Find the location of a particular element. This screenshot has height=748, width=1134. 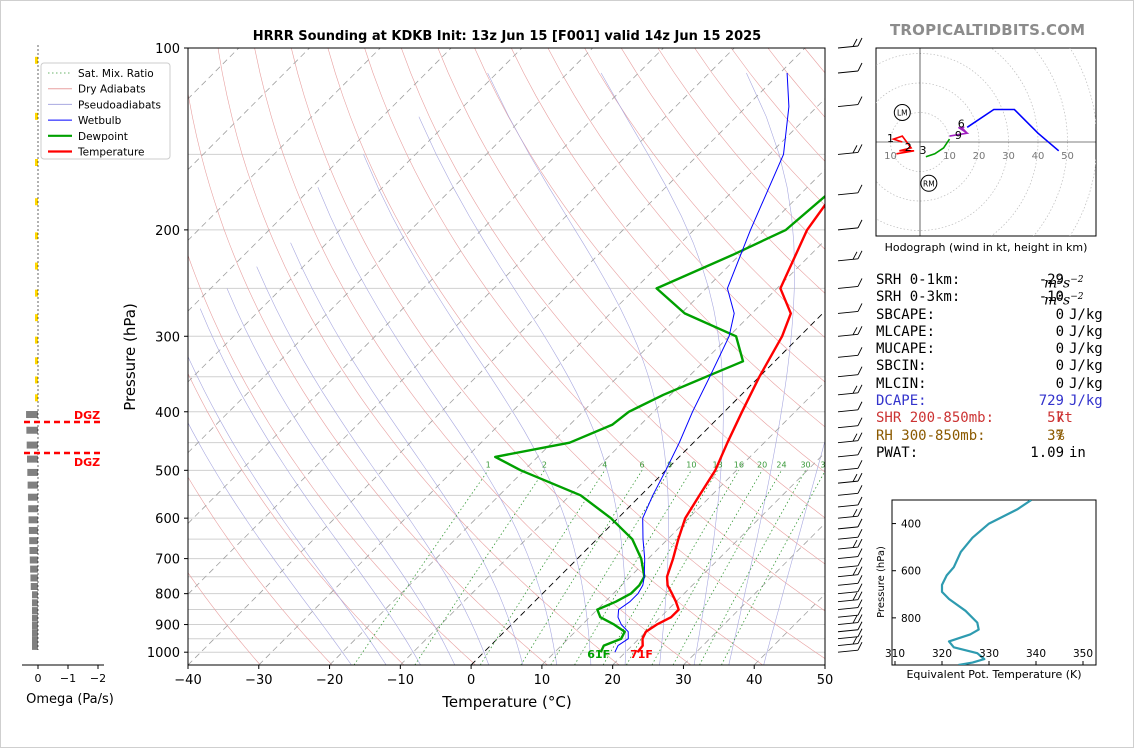

hodograph-height-label: 2 is located at coordinates (908, 147).